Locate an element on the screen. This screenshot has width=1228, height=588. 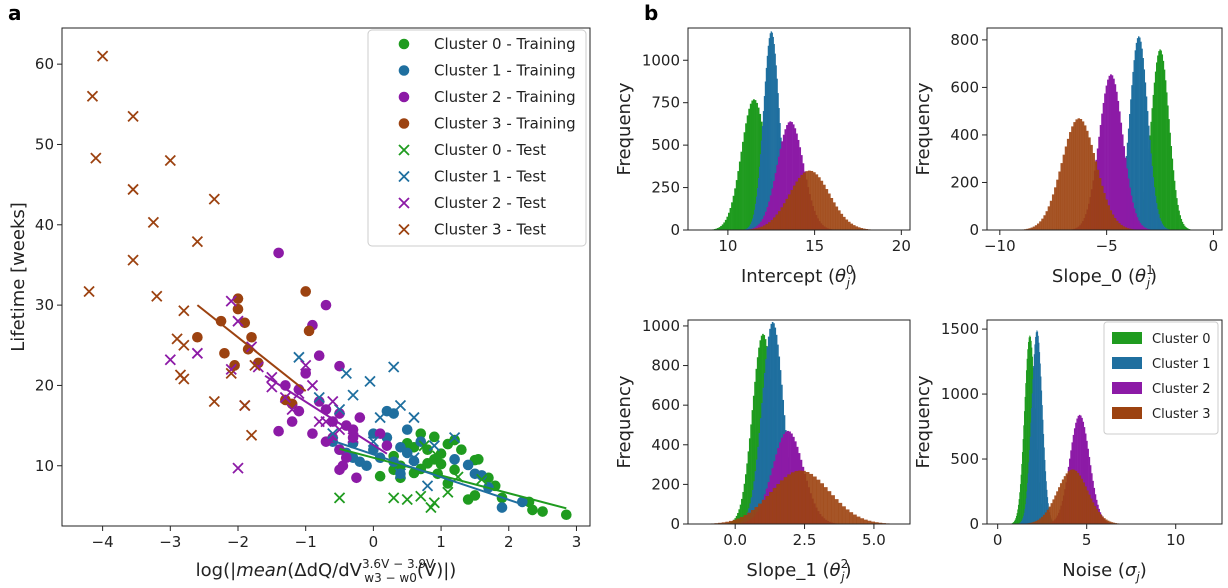
legend-label: Cluster 0 - Test is located at coordinates (490, 150).